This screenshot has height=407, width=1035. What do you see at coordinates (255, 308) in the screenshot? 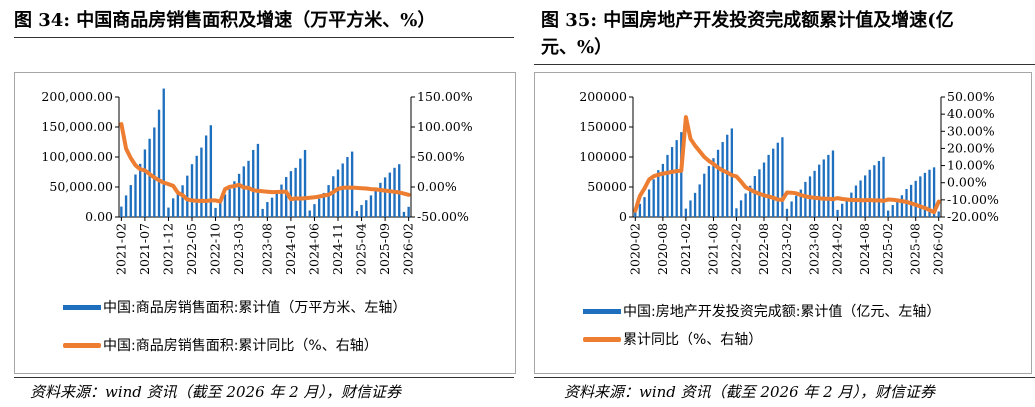
I see `left-legend-bar-label: 中国:商品房销售面积:累计值（万平方米、左轴）` at bounding box center [255, 308].